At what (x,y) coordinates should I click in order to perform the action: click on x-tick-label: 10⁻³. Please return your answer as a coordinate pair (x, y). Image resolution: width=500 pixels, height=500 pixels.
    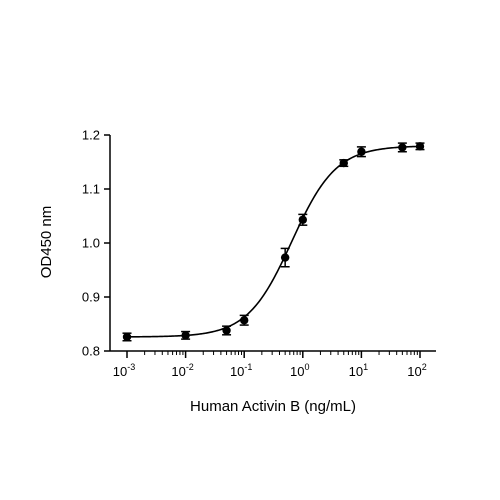
    Looking at the image, I should click on (124, 370).